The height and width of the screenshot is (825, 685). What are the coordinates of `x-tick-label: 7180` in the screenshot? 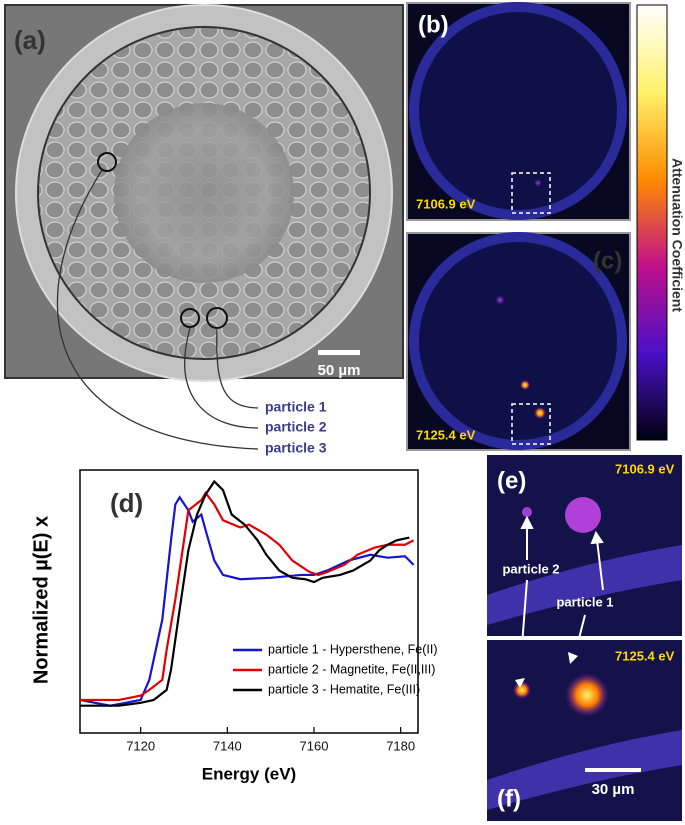 It's located at (400, 745).